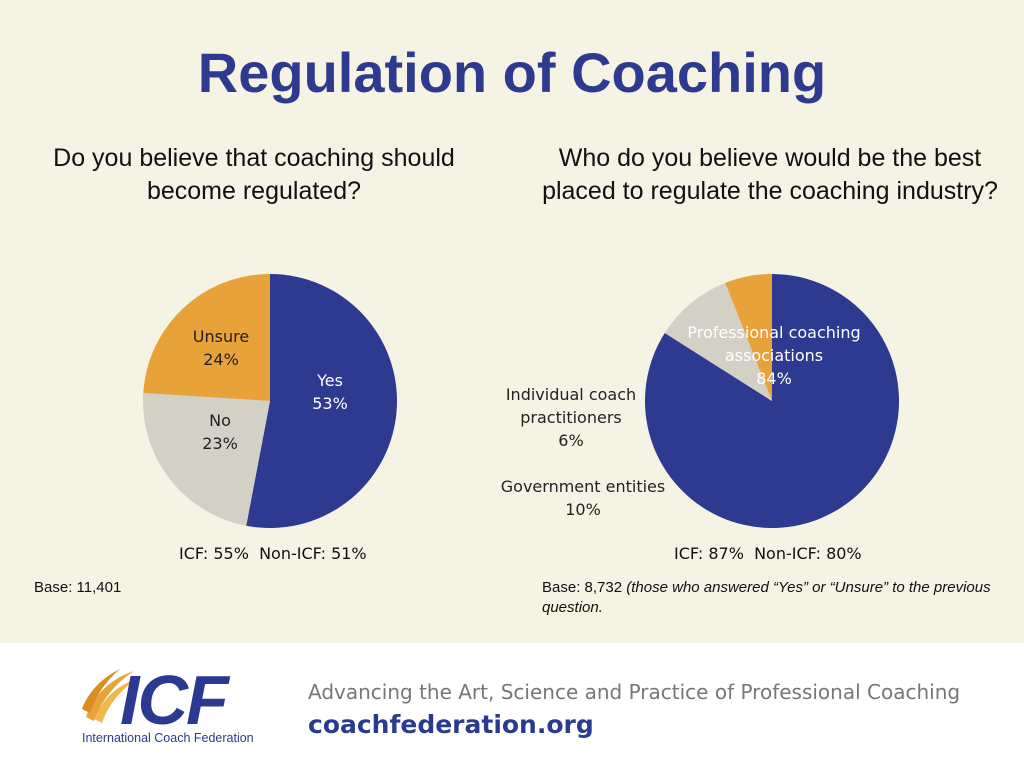 The height and width of the screenshot is (768, 1024). I want to click on right-base-value: 8,732, so click(603, 587).